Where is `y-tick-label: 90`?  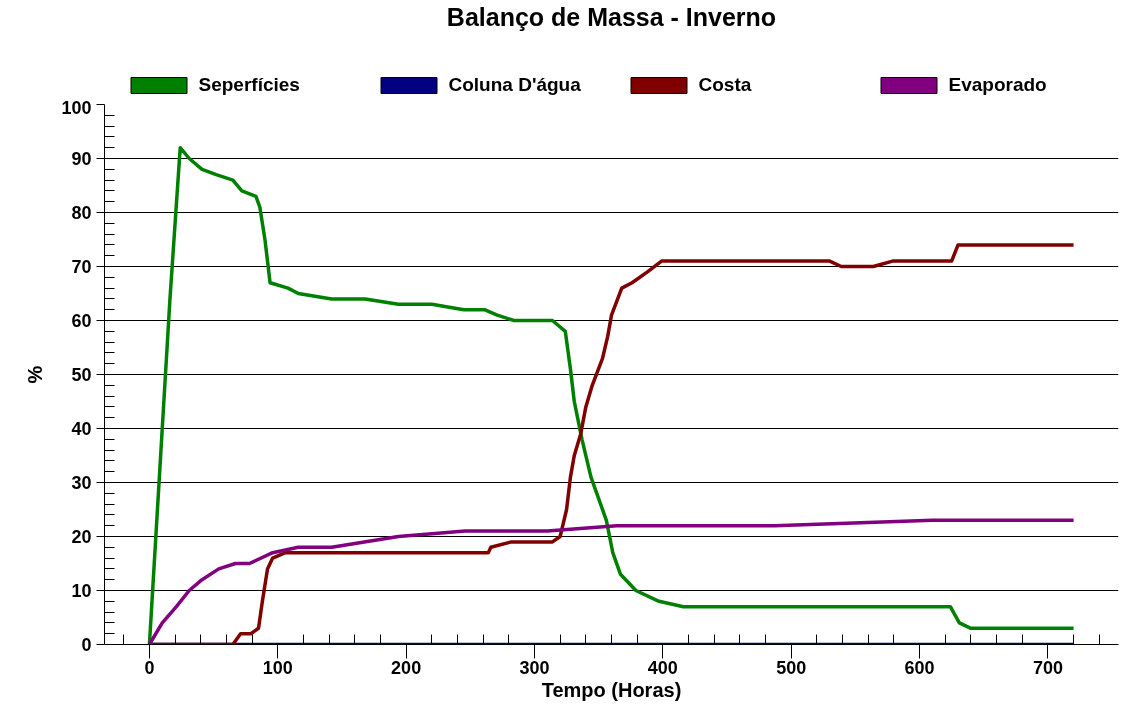 y-tick-label: 90 is located at coordinates (81, 159).